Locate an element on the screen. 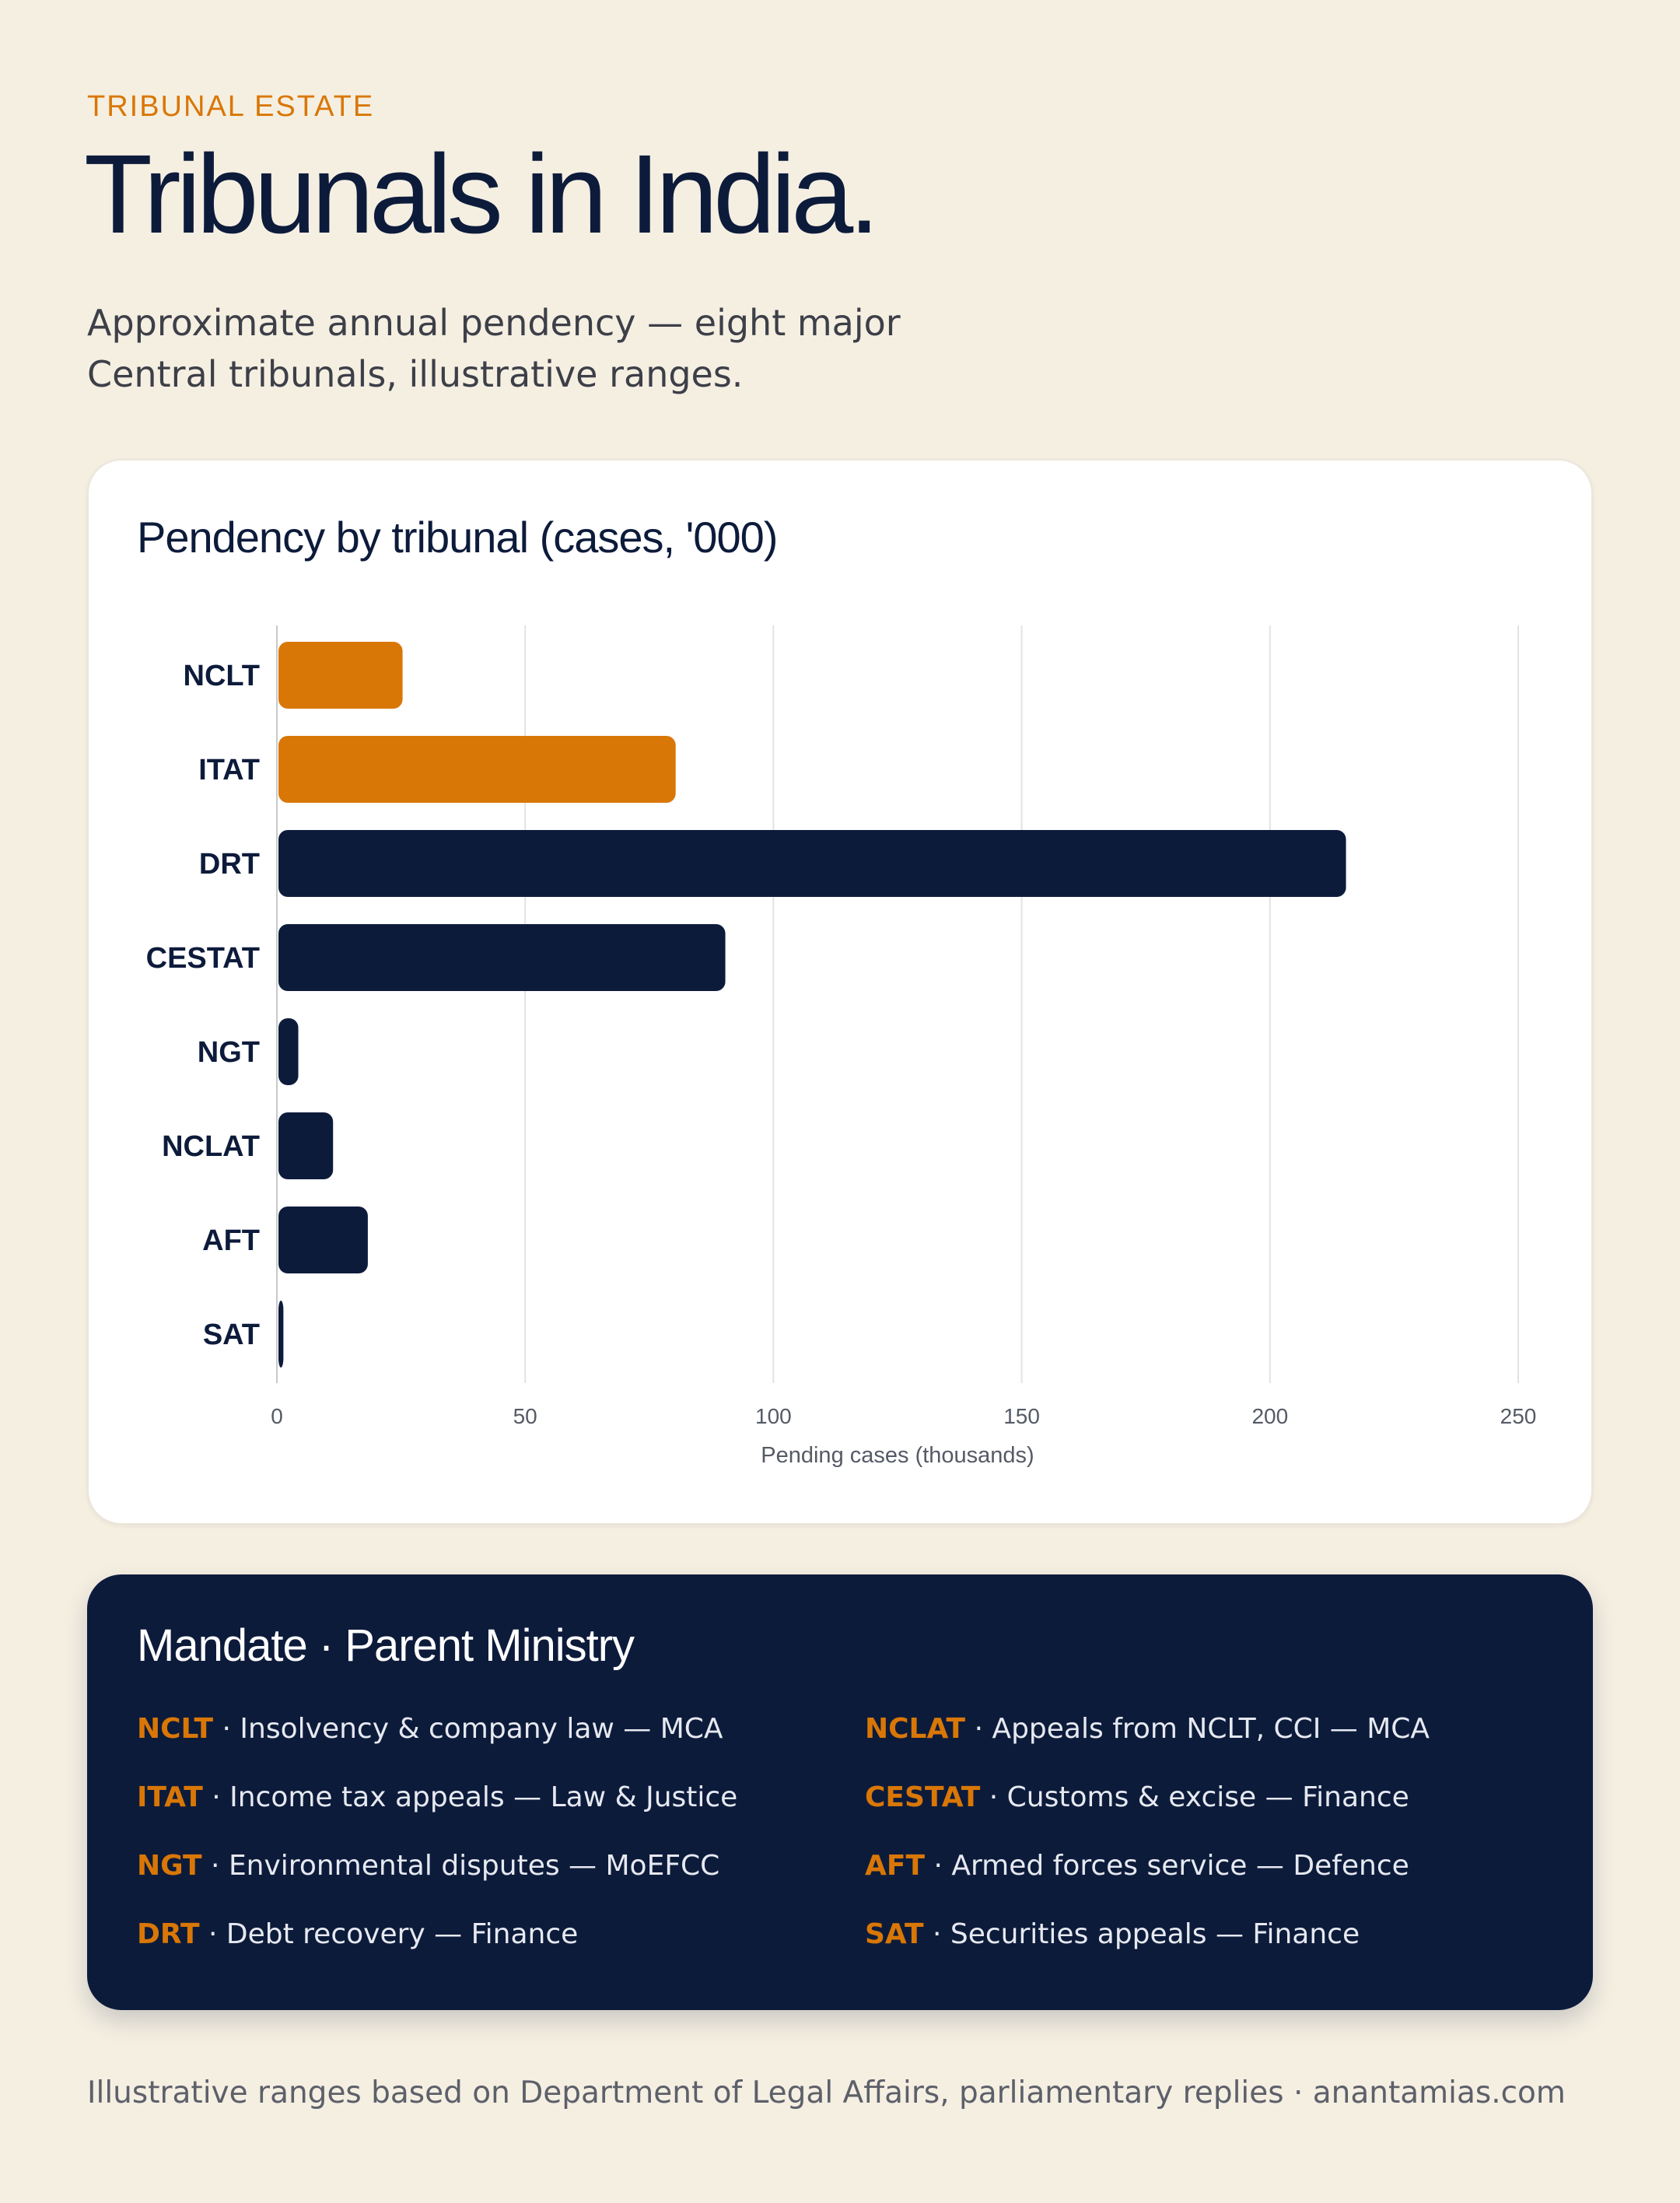 The width and height of the screenshot is (1680, 2203). legend-item: AFT · Armed forces service — Defence is located at coordinates (1137, 1866).